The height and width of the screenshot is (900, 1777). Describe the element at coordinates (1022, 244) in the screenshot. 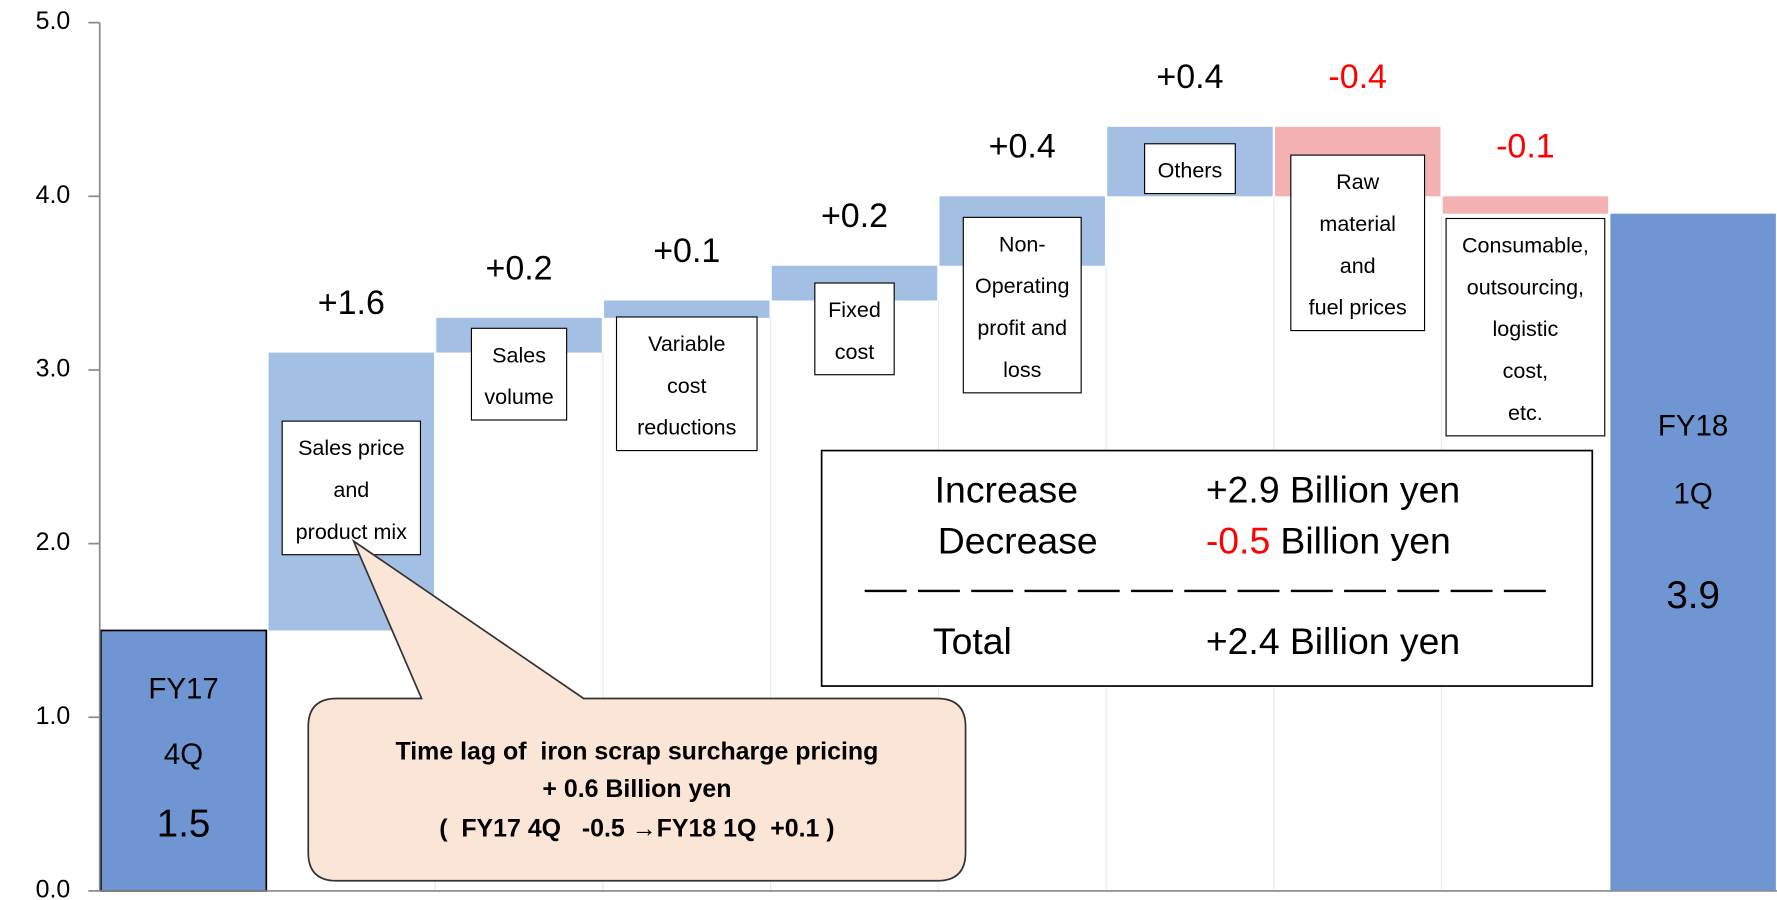

I see `category-label: Non-` at that location.